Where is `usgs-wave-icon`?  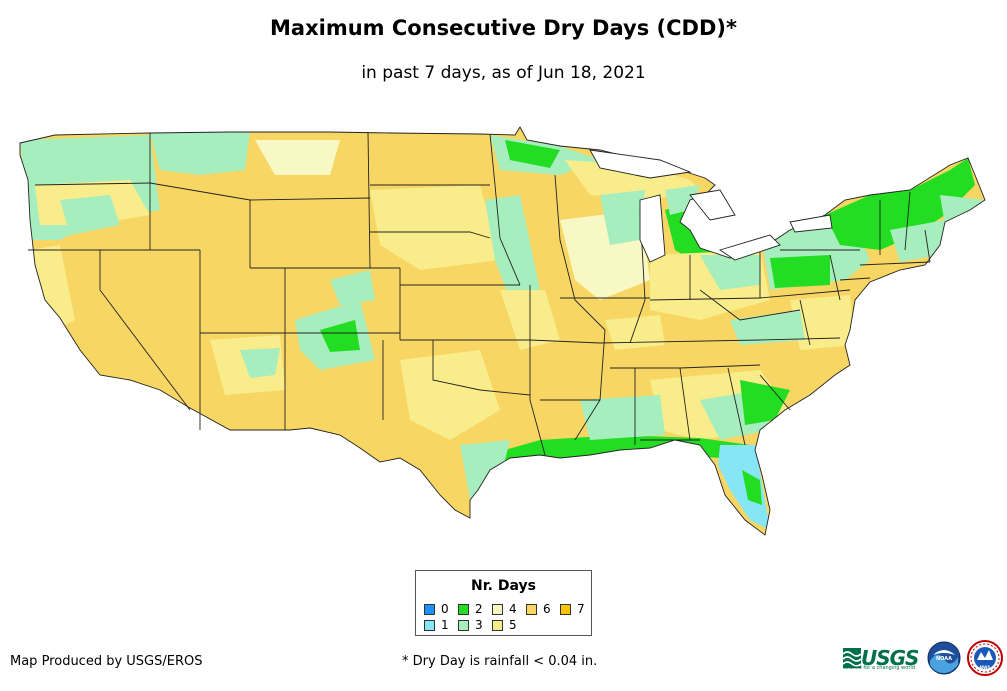
usgs-wave-icon is located at coordinates (852, 658).